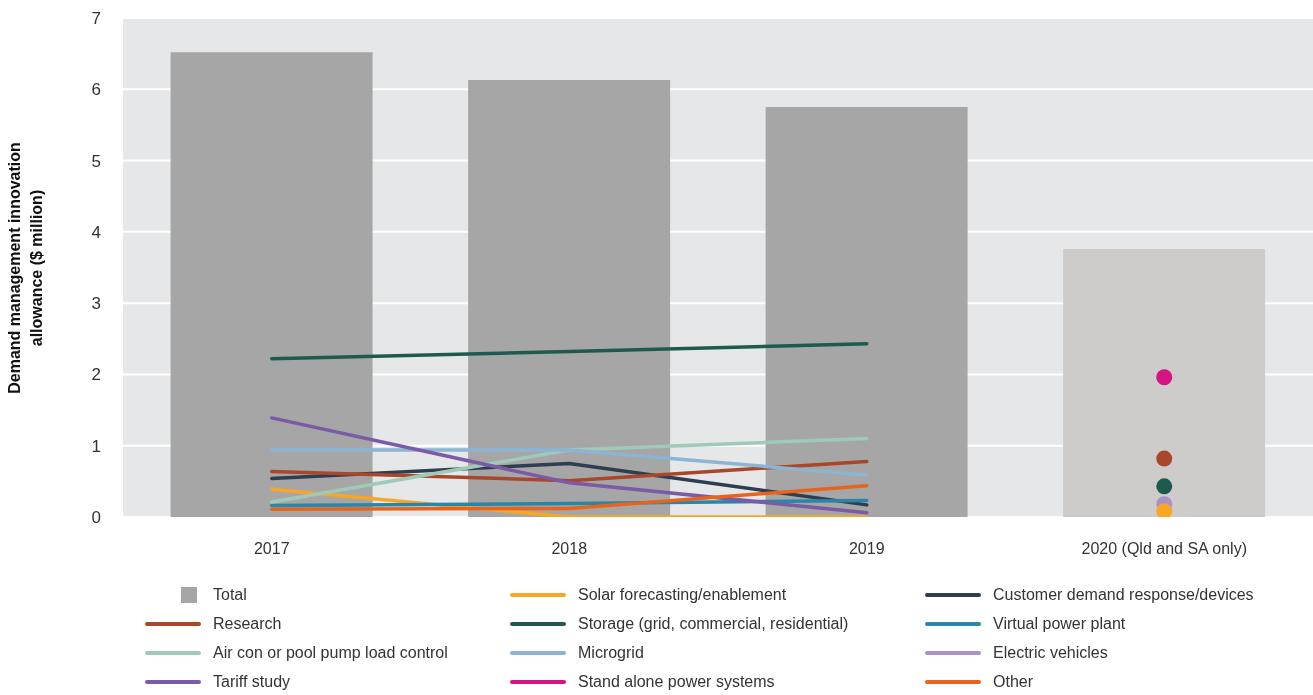 Image resolution: width=1313 pixels, height=695 pixels. What do you see at coordinates (330, 653) in the screenshot?
I see `legend-label: Air con or pool pump load control` at bounding box center [330, 653].